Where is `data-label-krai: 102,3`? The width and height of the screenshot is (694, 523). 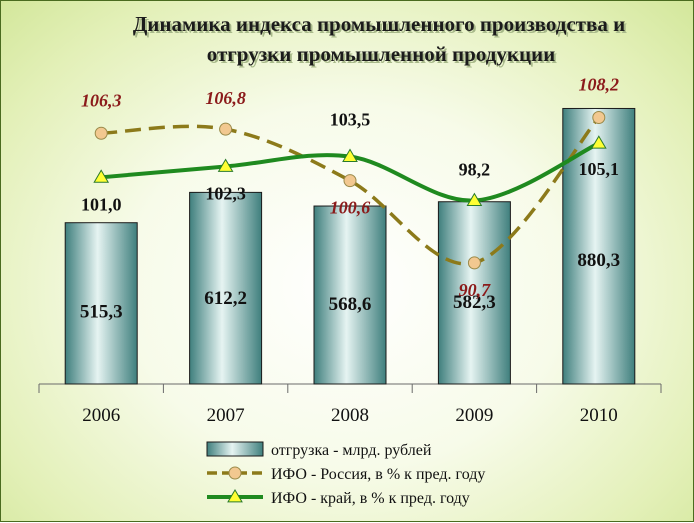 data-label-krai: 102,3 is located at coordinates (225, 194).